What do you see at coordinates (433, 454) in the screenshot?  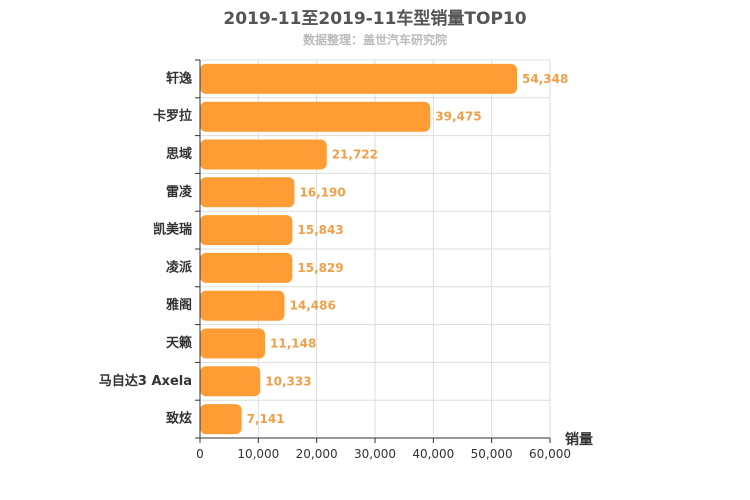 I see `x-tick-label: 40,000` at bounding box center [433, 454].